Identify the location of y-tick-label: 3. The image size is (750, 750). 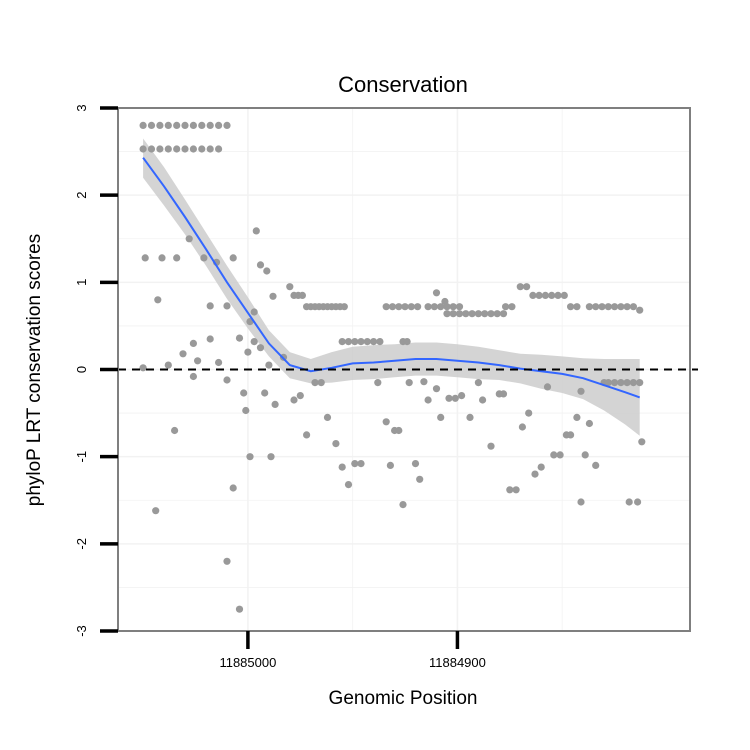
(81, 107).